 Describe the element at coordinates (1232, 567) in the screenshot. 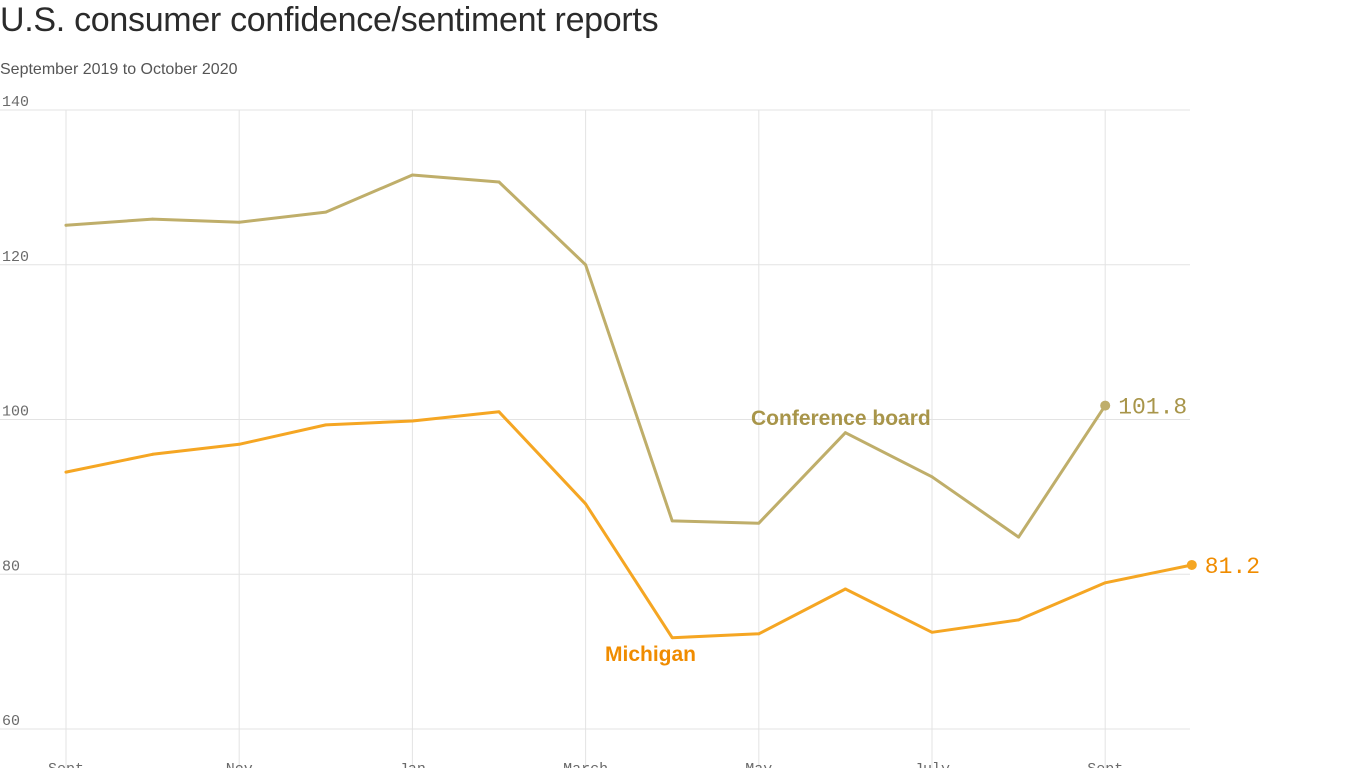

I see `end-value-label: 81.2` at that location.